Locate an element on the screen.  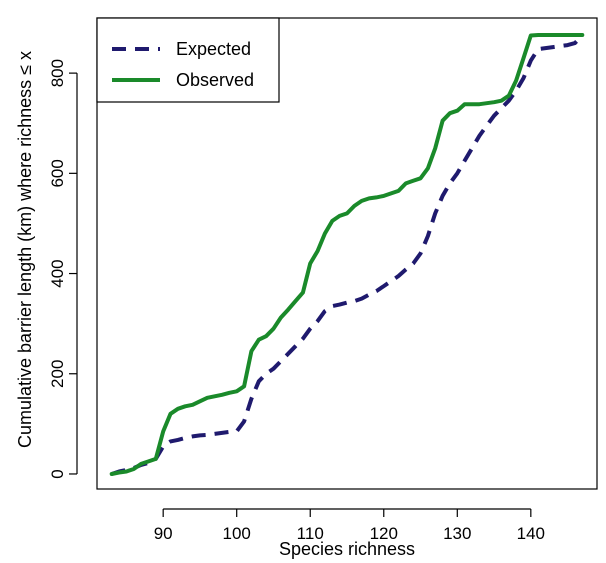
legend-label-observed: Observed is located at coordinates (215, 80).